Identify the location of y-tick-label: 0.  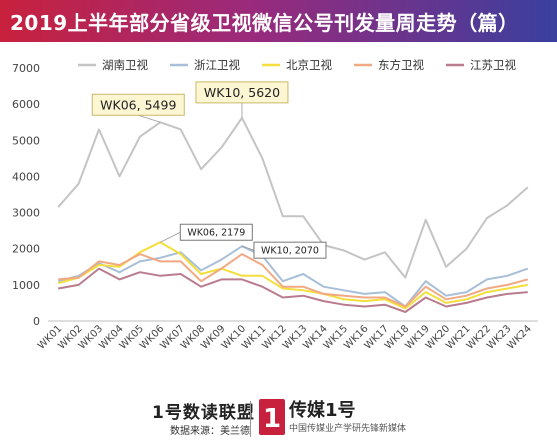
(36, 321).